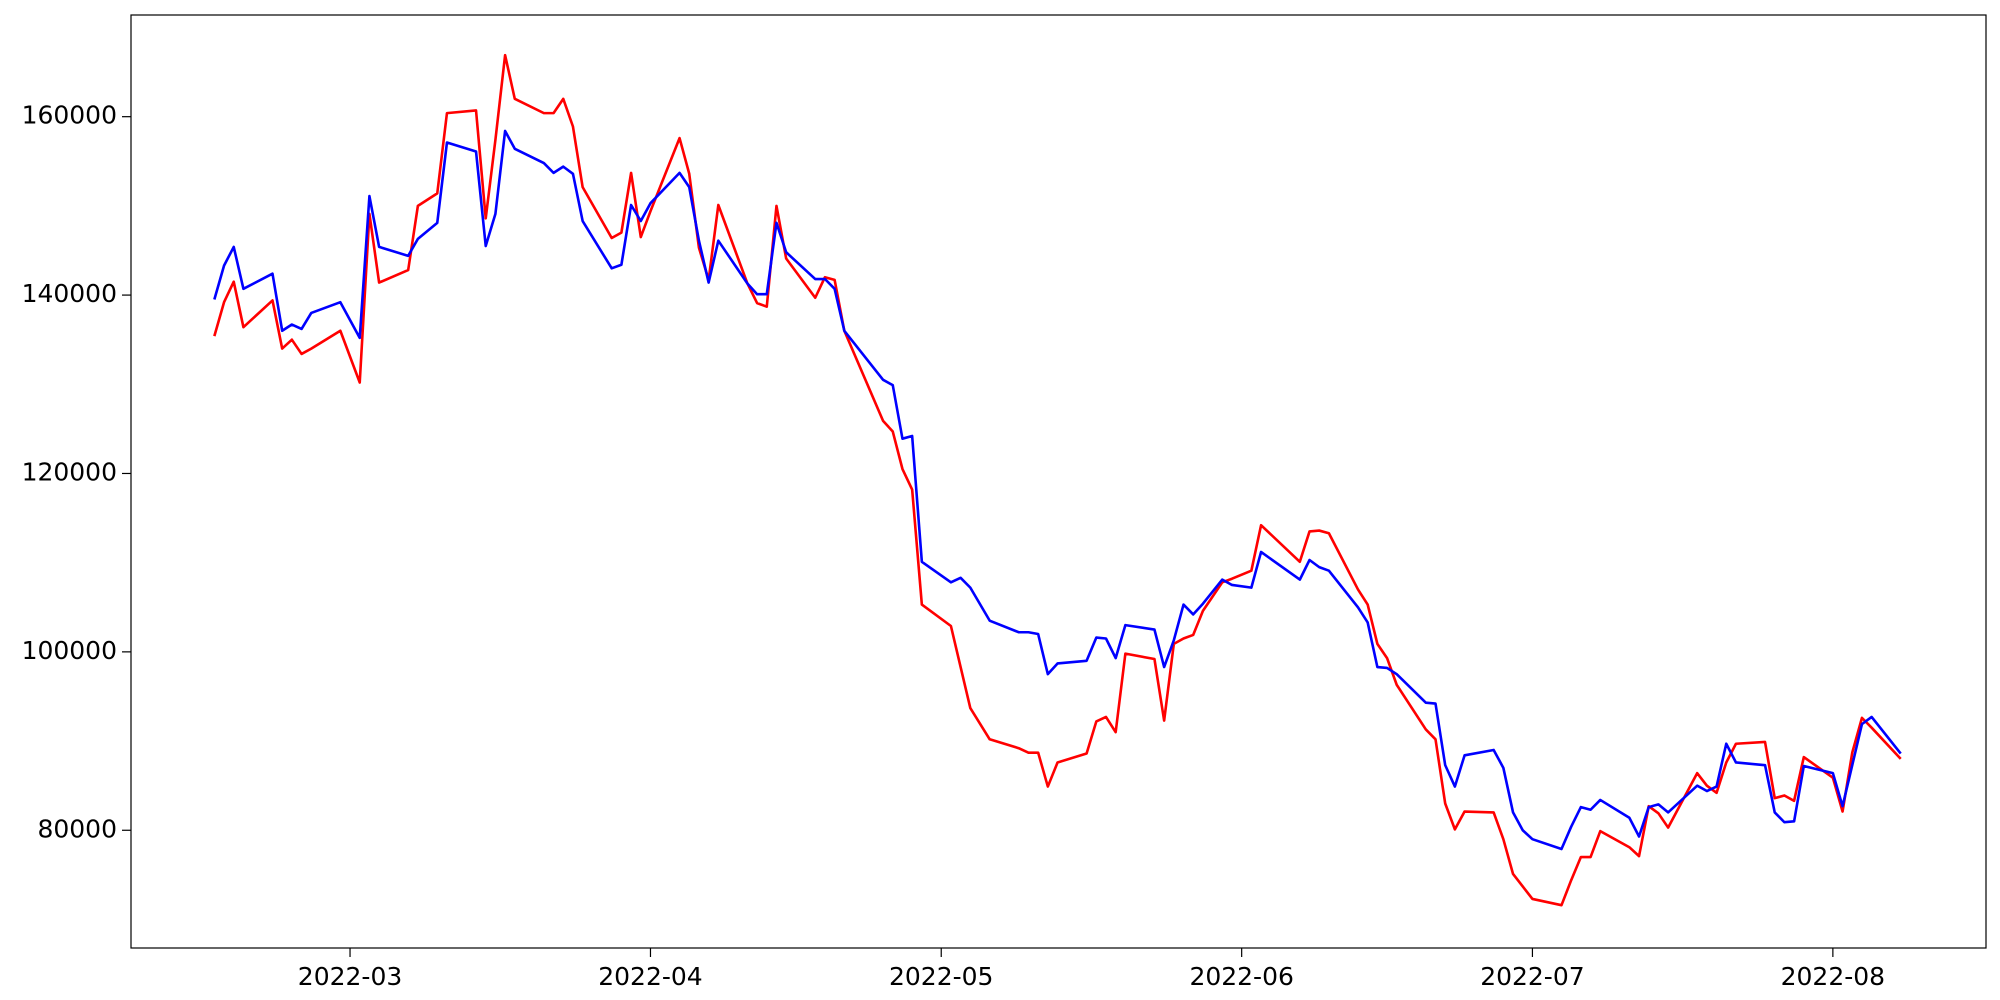 This screenshot has height=1000, width=2000. Describe the element at coordinates (1833, 976) in the screenshot. I see `x-tick-label: 2022-08` at that location.